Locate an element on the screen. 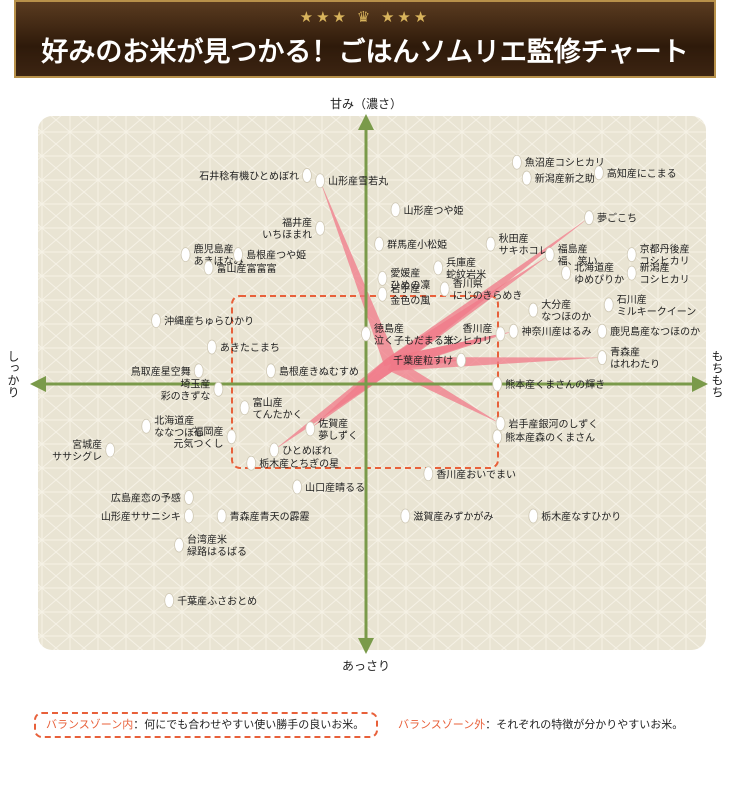 This screenshot has width=730, height=786. point-label: 福岡産元気つくし is located at coordinates (199, 437).